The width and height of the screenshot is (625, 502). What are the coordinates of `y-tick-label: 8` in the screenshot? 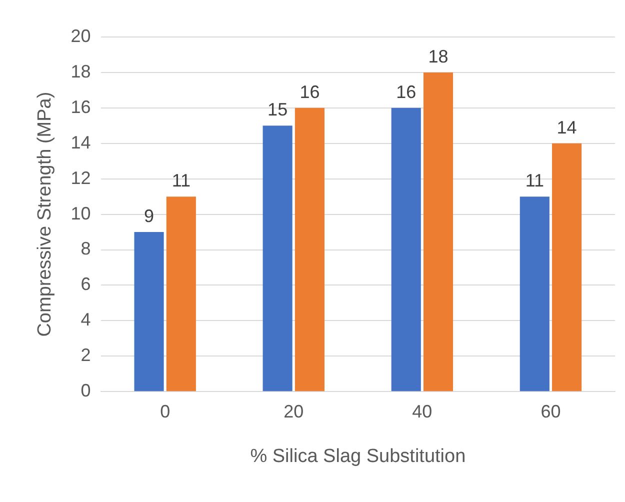 It's located at (85, 248).